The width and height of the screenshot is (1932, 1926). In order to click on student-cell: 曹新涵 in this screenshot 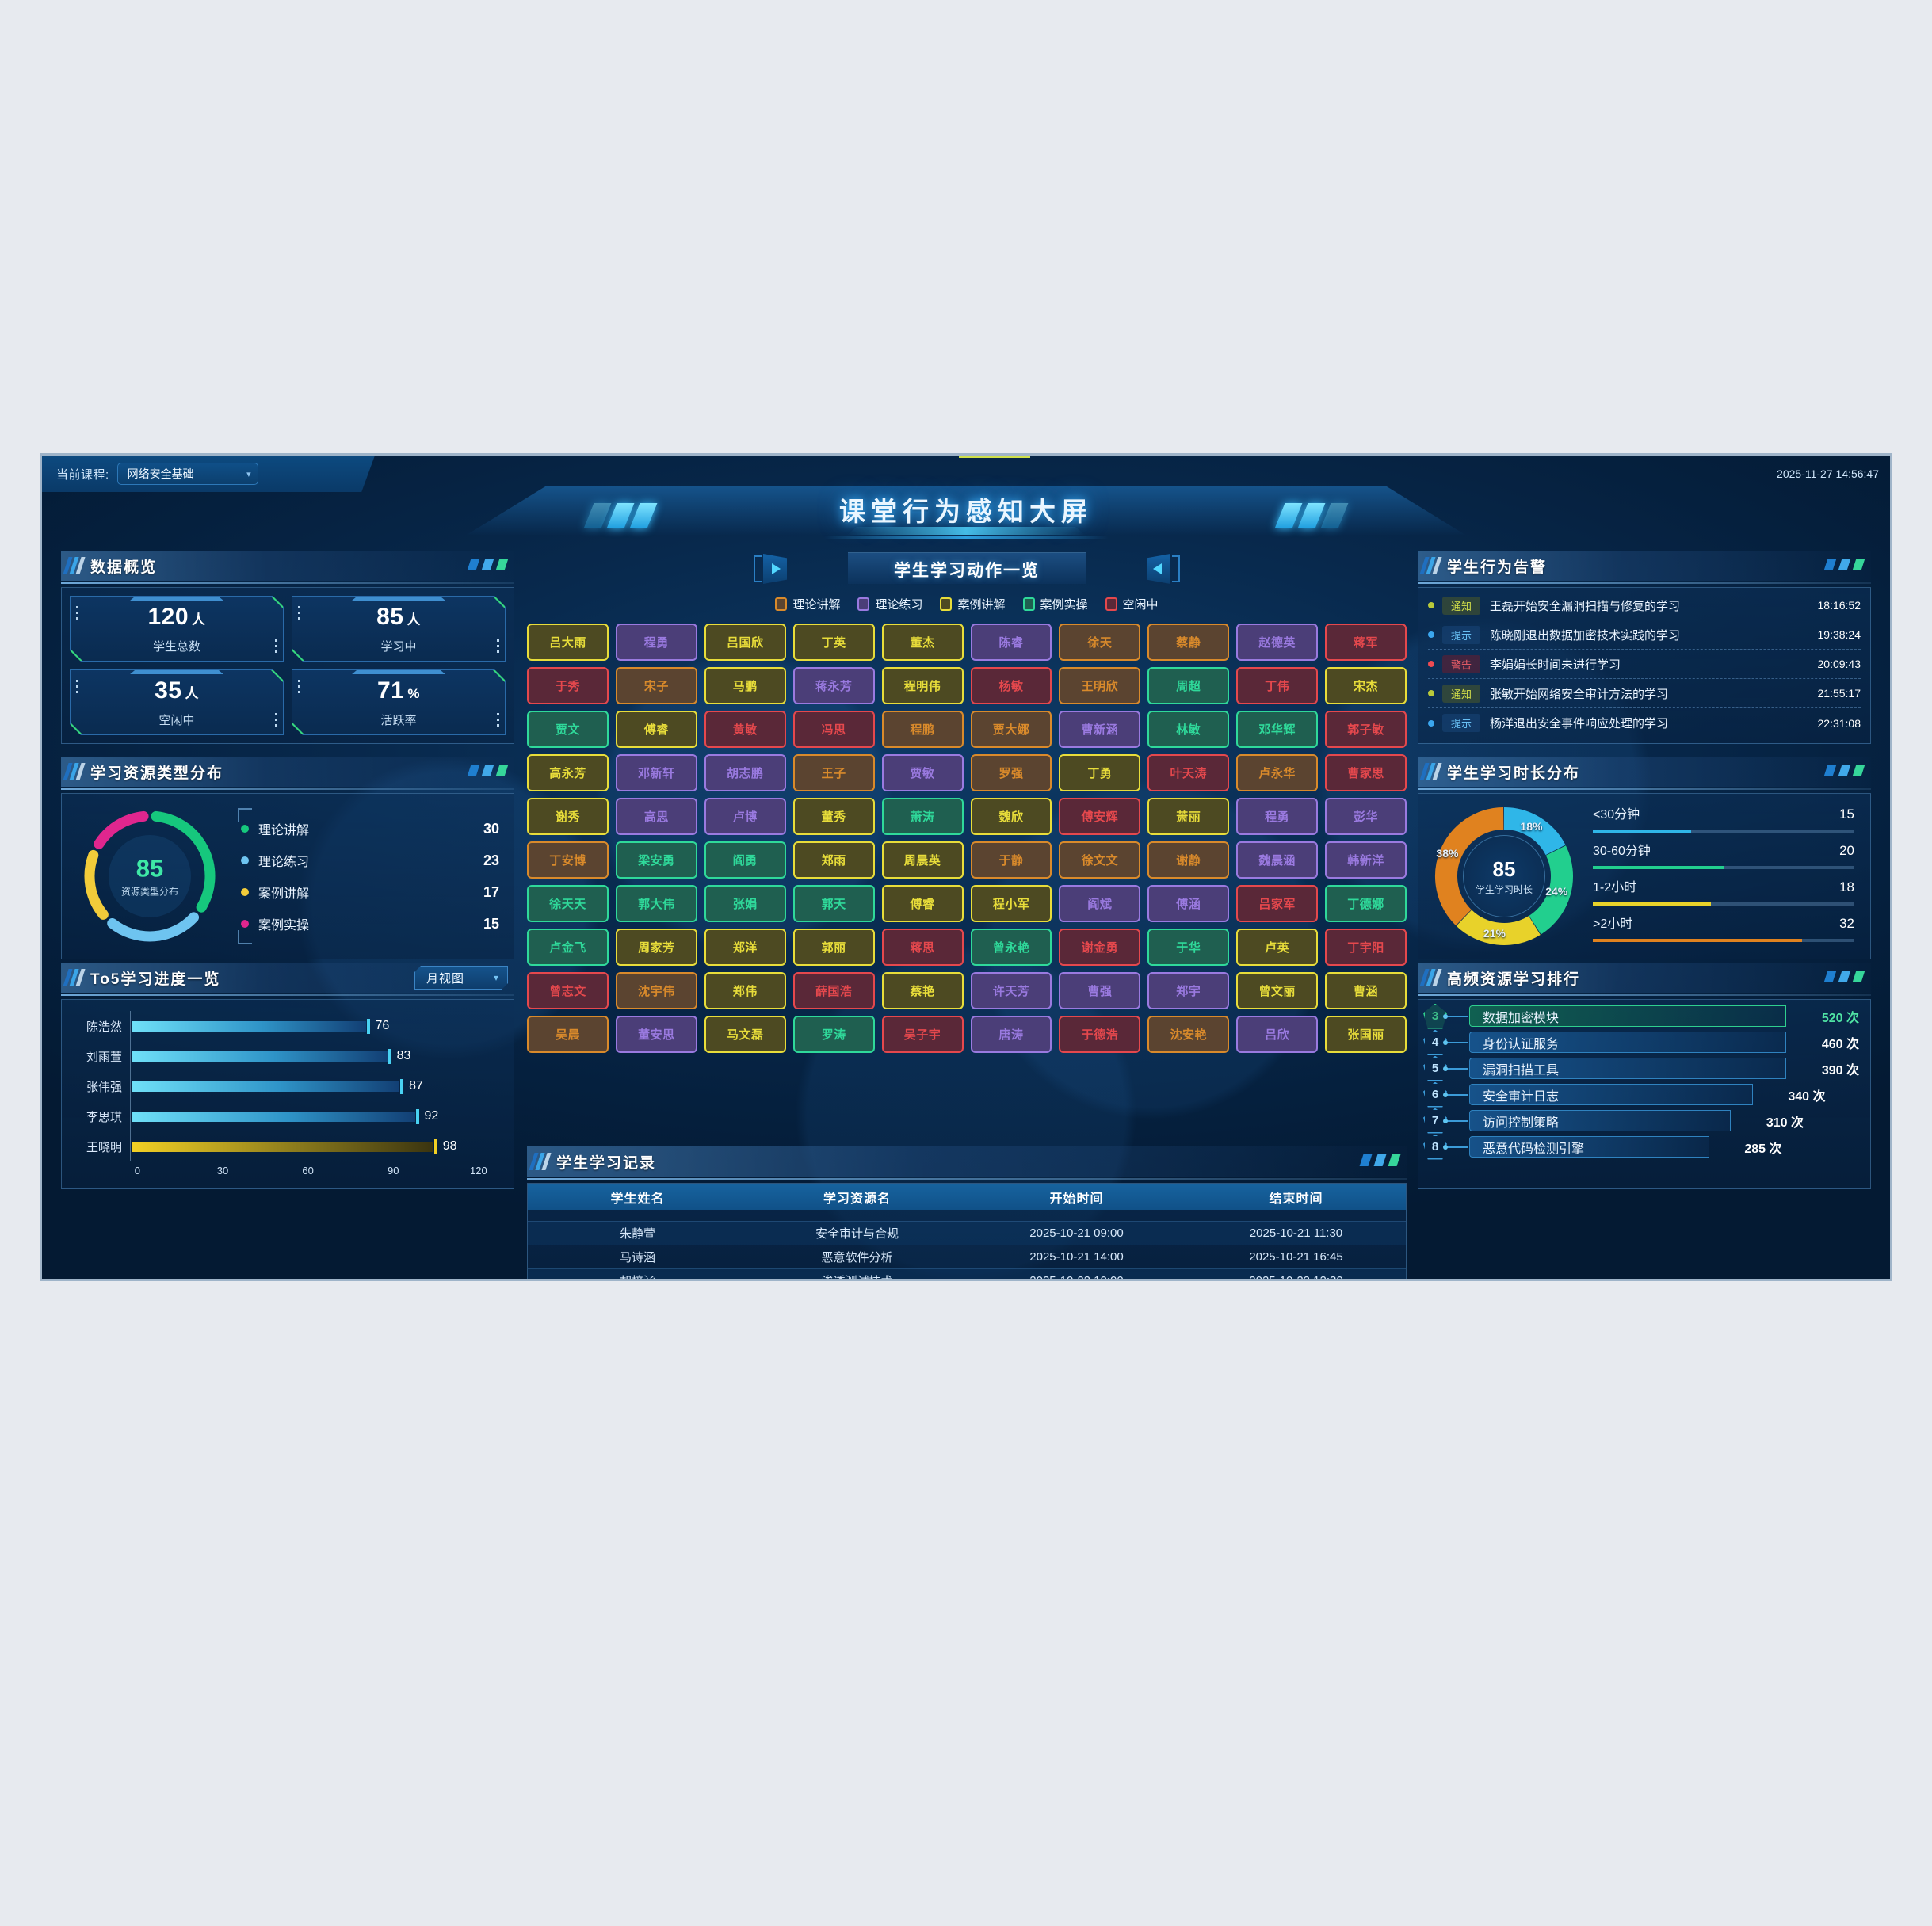, I will do `click(1100, 729)`.